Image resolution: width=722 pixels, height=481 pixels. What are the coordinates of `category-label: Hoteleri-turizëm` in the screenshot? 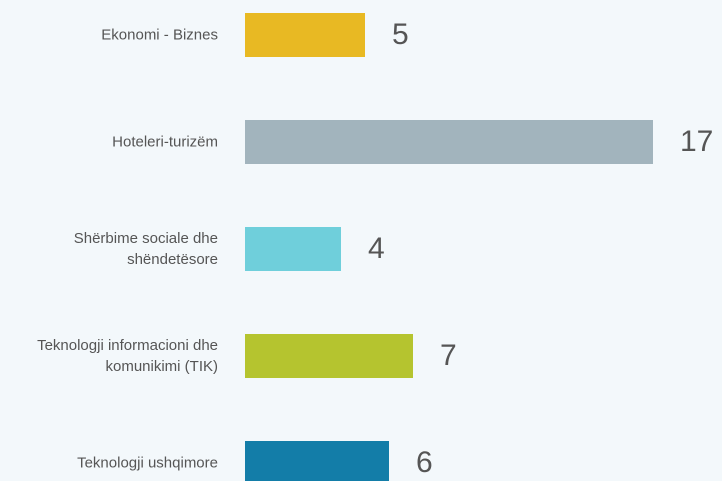 It's located at (165, 142).